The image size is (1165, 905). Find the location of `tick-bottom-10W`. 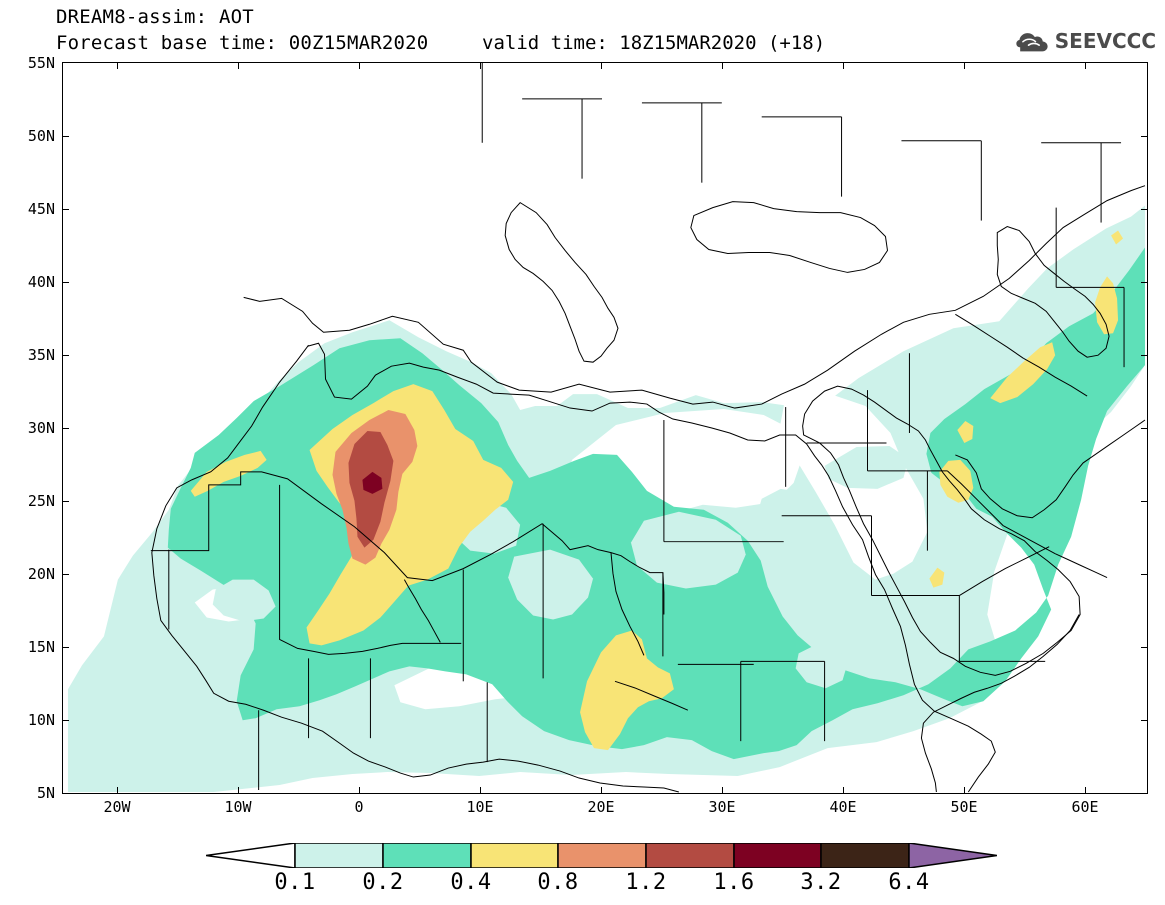

tick-bottom-10W is located at coordinates (238, 790).